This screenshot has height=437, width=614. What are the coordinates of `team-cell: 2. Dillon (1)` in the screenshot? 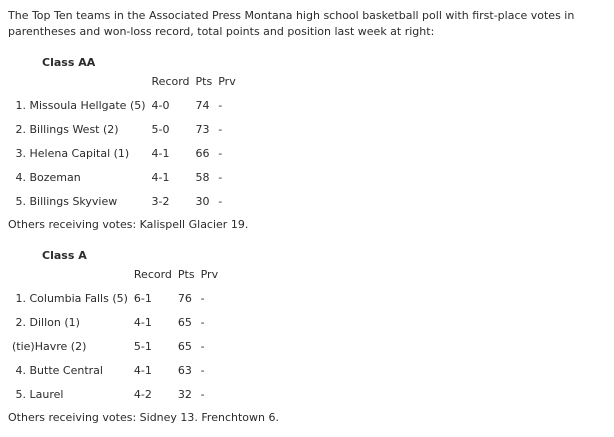 It's located at (46, 322).